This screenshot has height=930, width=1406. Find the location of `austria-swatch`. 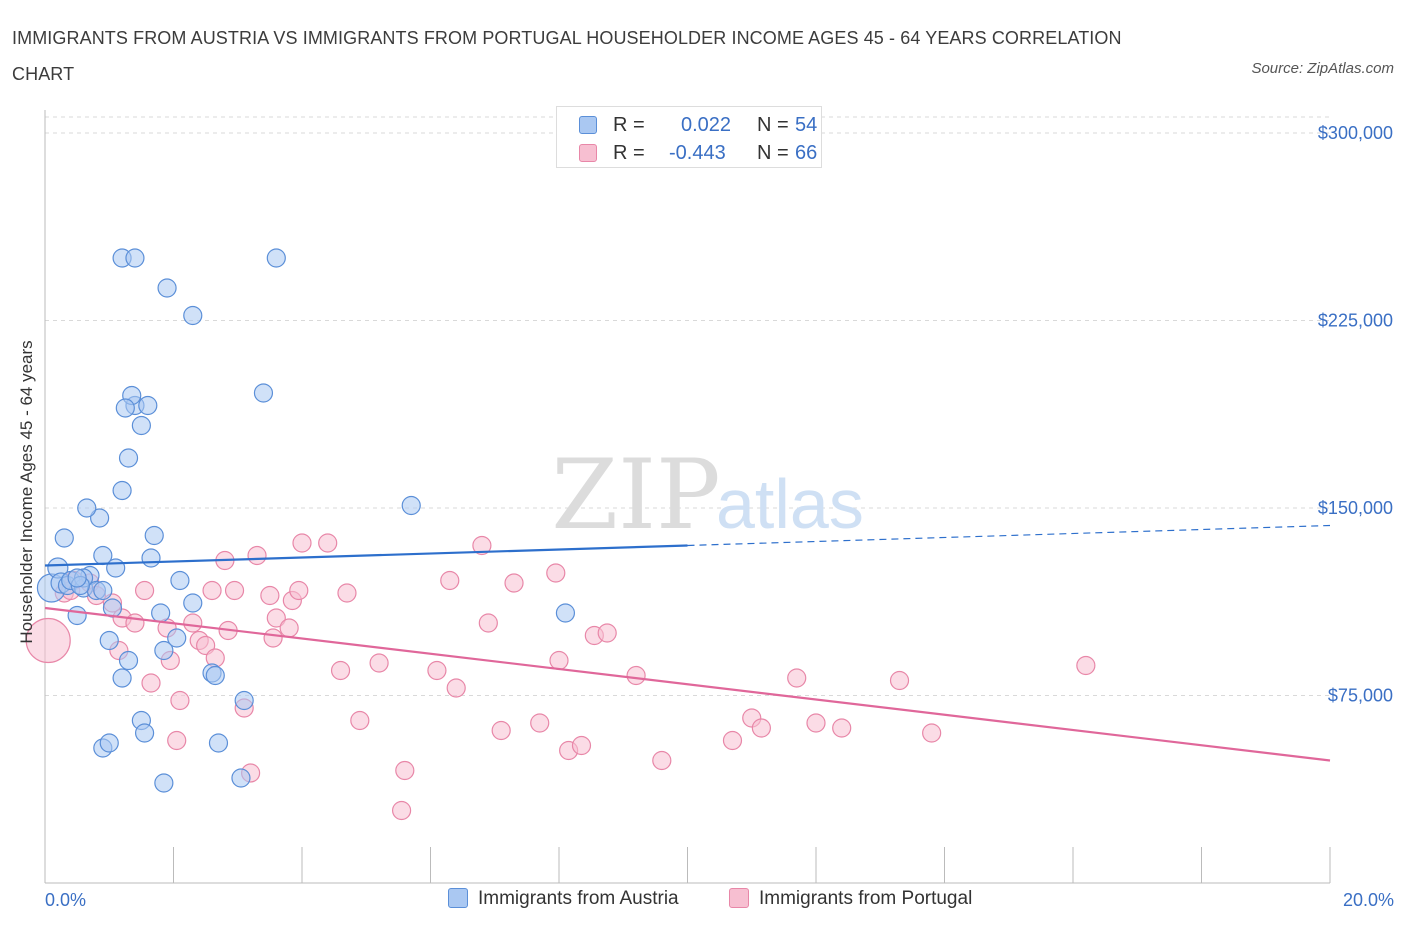

austria-swatch is located at coordinates (588, 125).